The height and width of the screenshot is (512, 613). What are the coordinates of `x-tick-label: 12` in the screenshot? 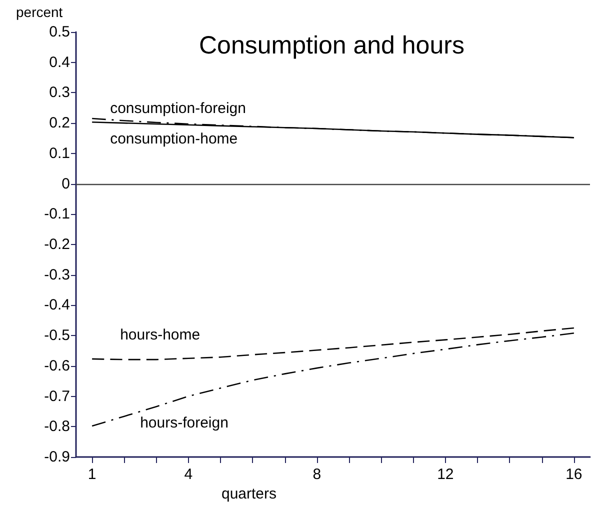 It's located at (445, 474).